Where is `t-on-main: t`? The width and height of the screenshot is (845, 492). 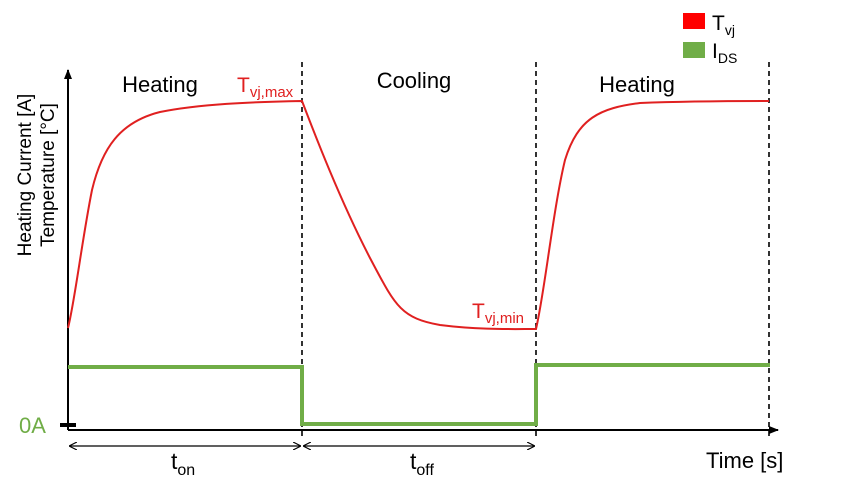 t-on-main: t is located at coordinates (174, 461).